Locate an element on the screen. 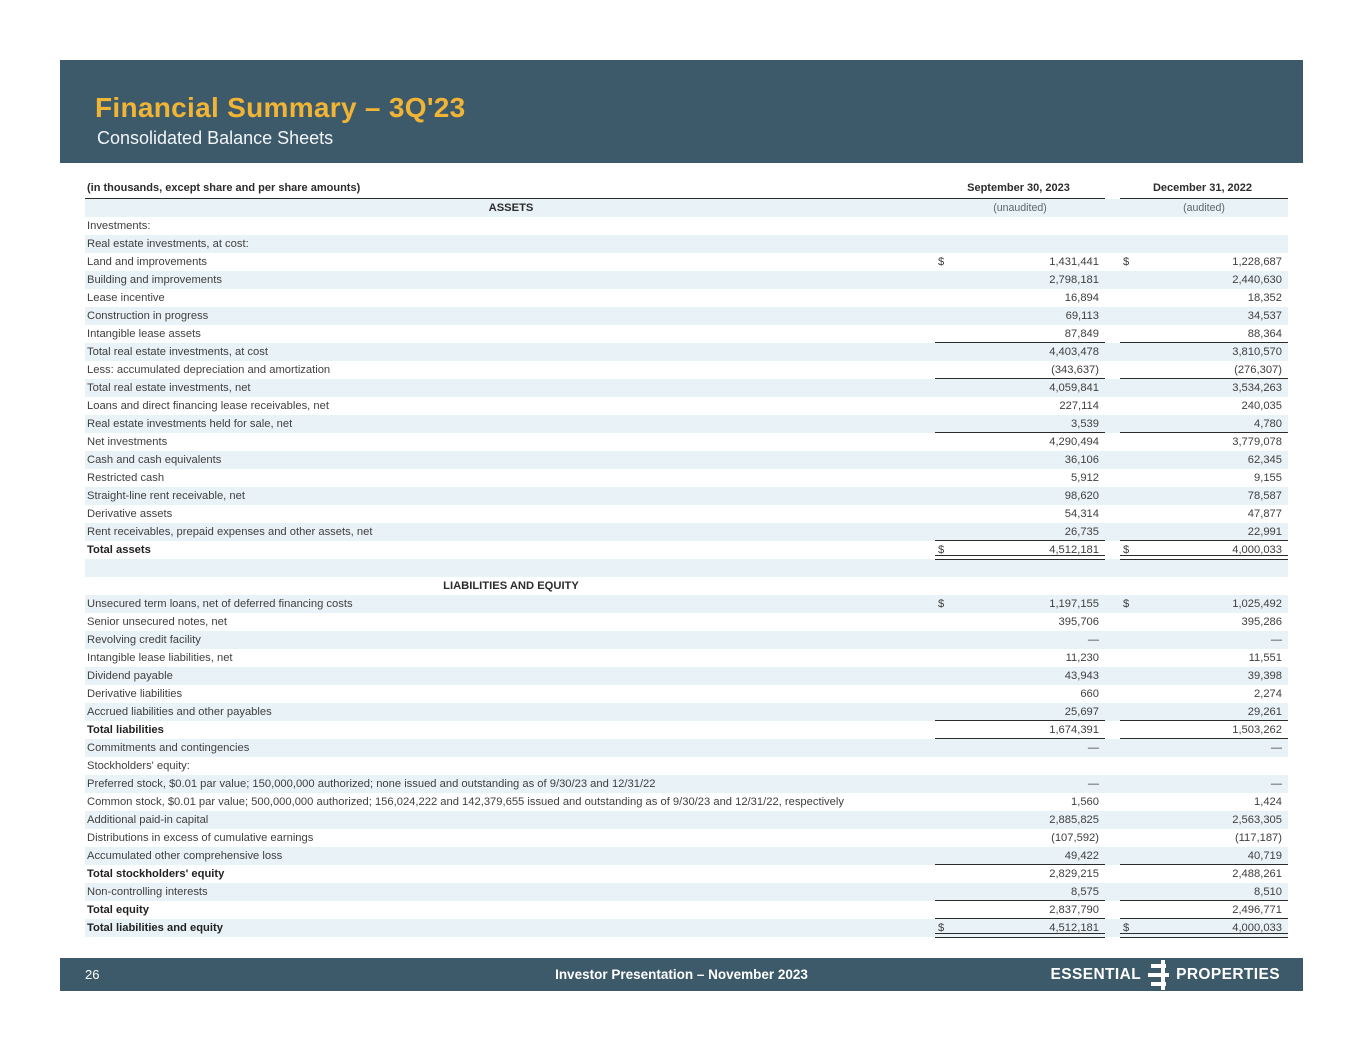 The height and width of the screenshot is (1055, 1365). value-group-2023: 2,798,181 is located at coordinates (1020, 280).